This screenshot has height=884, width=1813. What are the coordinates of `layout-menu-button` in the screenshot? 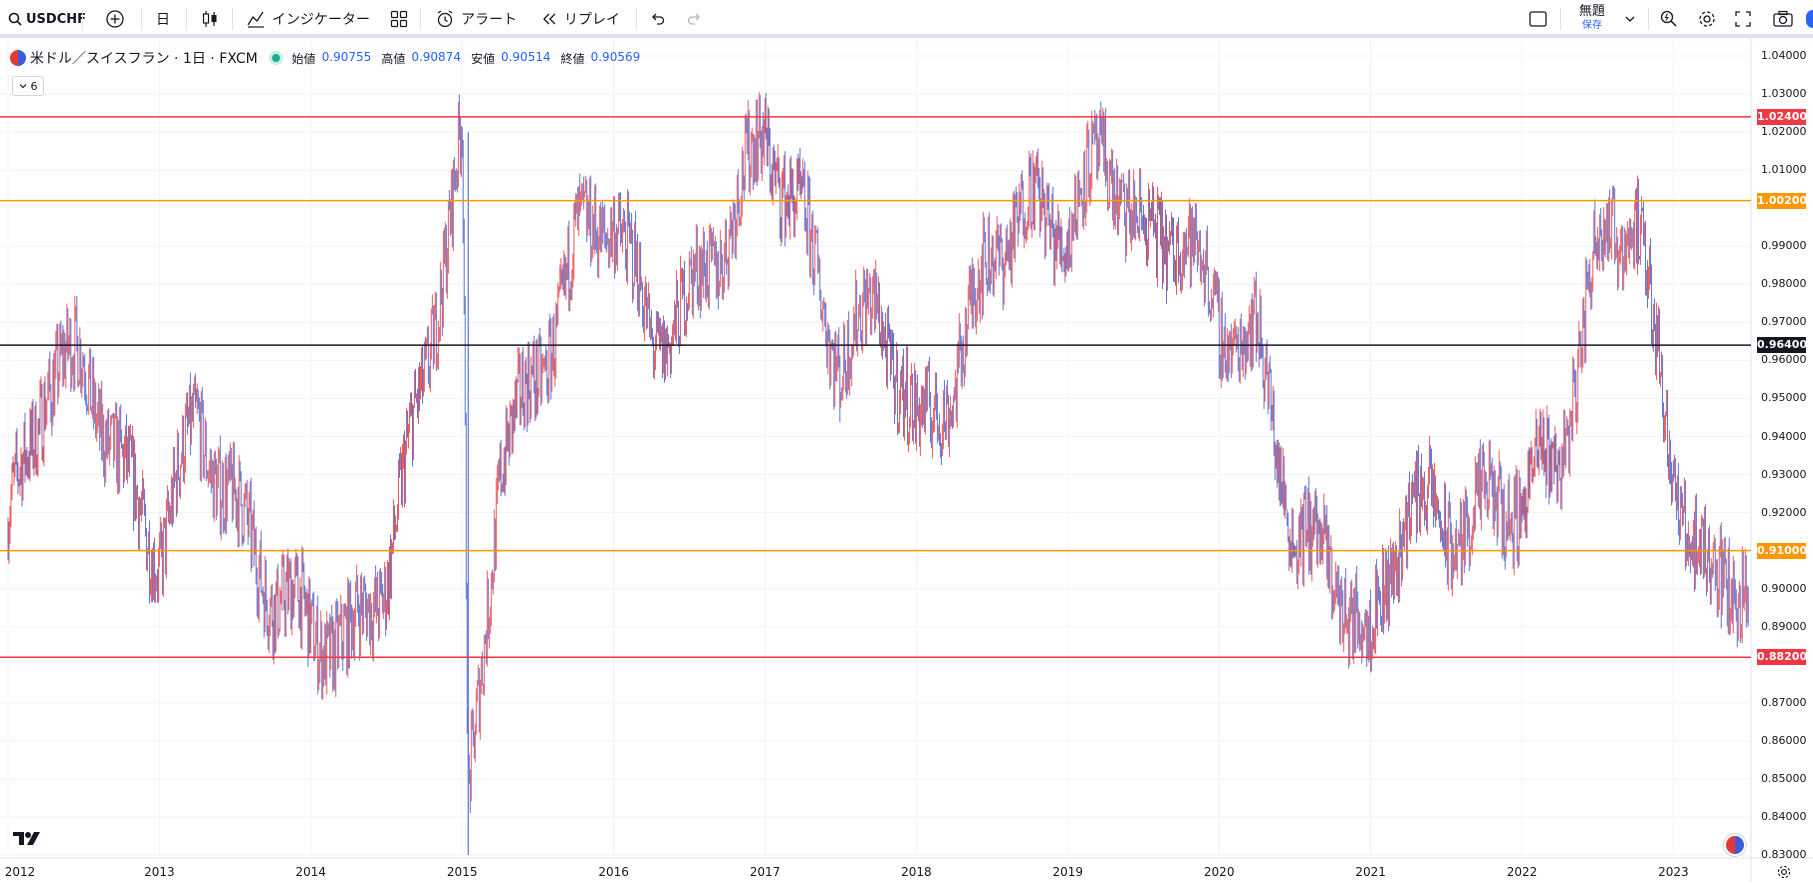 It's located at (1630, 19).